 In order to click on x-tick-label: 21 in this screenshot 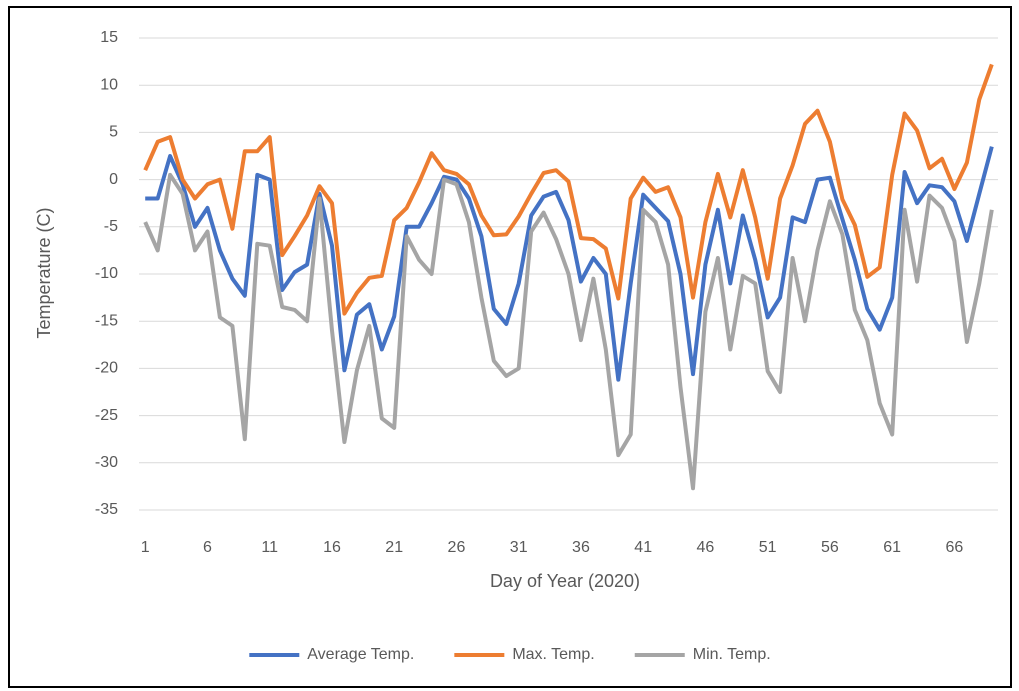, I will do `click(394, 547)`.